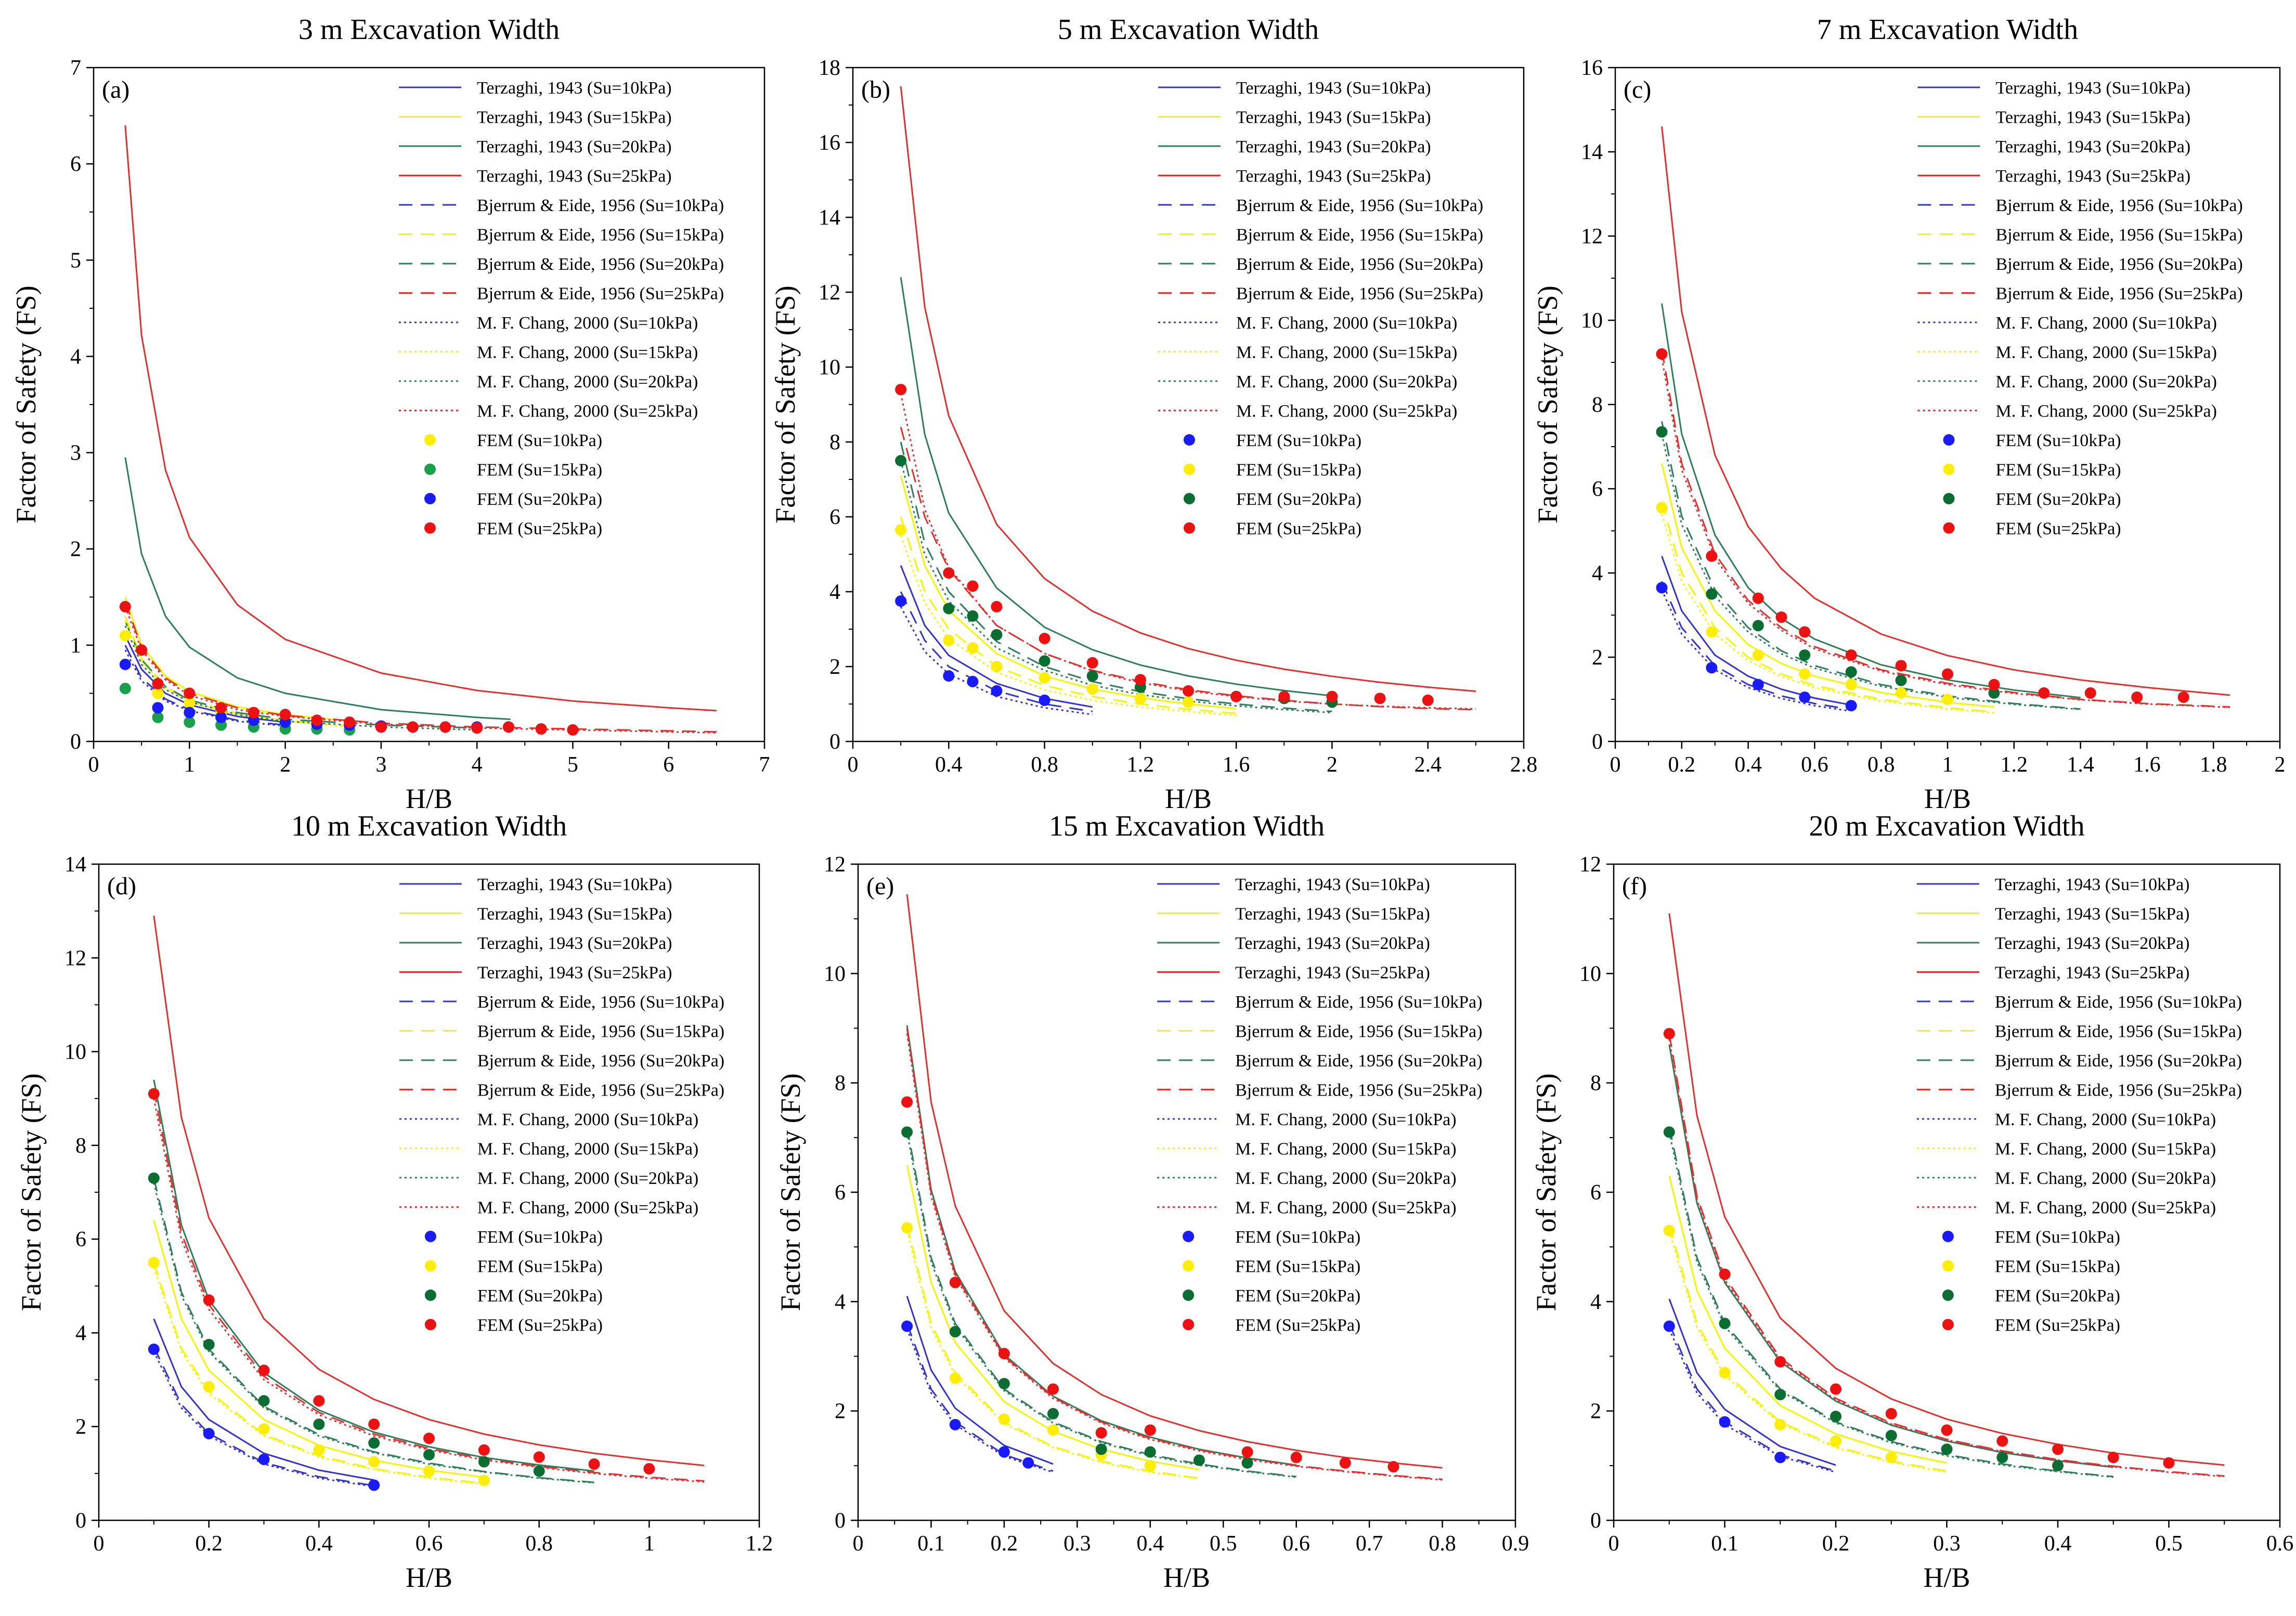  What do you see at coordinates (587, 382) in the screenshot?
I see `legend-label: M. F. Chang, 2000 (Su=20kPa)` at bounding box center [587, 382].